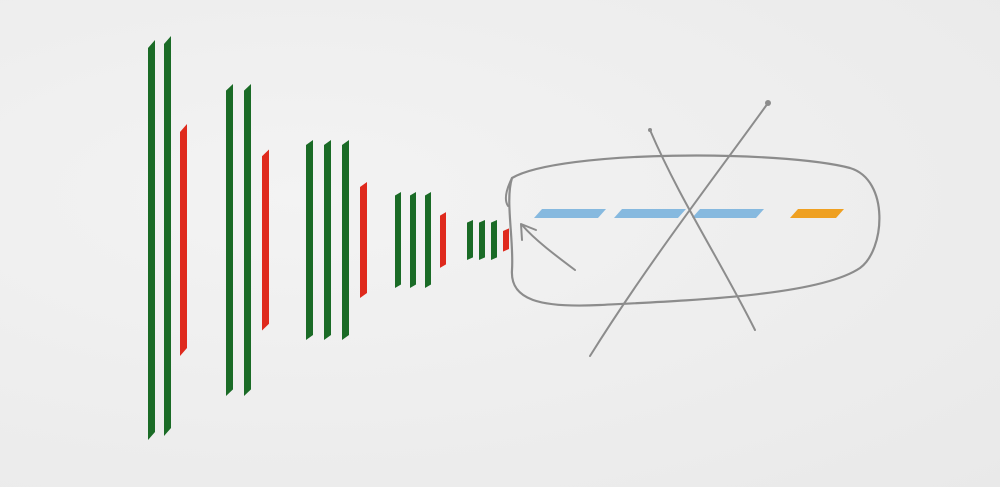  What do you see at coordinates (528, 232) in the screenshot?
I see `arrow-head` at bounding box center [528, 232].